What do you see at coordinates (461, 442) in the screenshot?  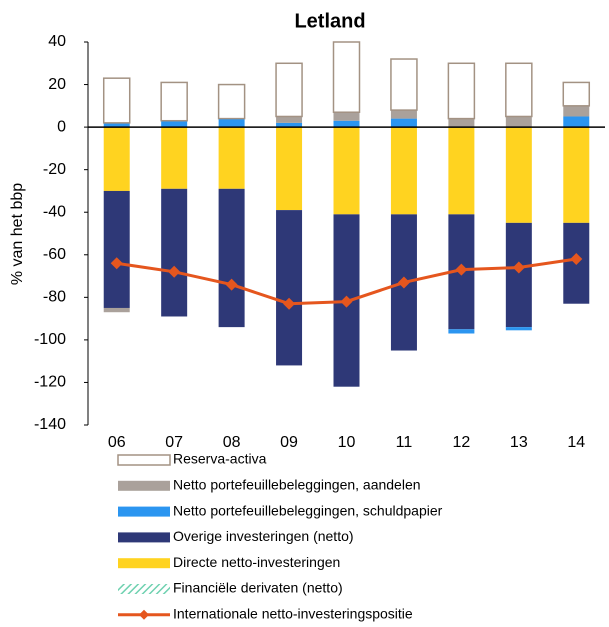 I see `x-tick-label: 12` at bounding box center [461, 442].